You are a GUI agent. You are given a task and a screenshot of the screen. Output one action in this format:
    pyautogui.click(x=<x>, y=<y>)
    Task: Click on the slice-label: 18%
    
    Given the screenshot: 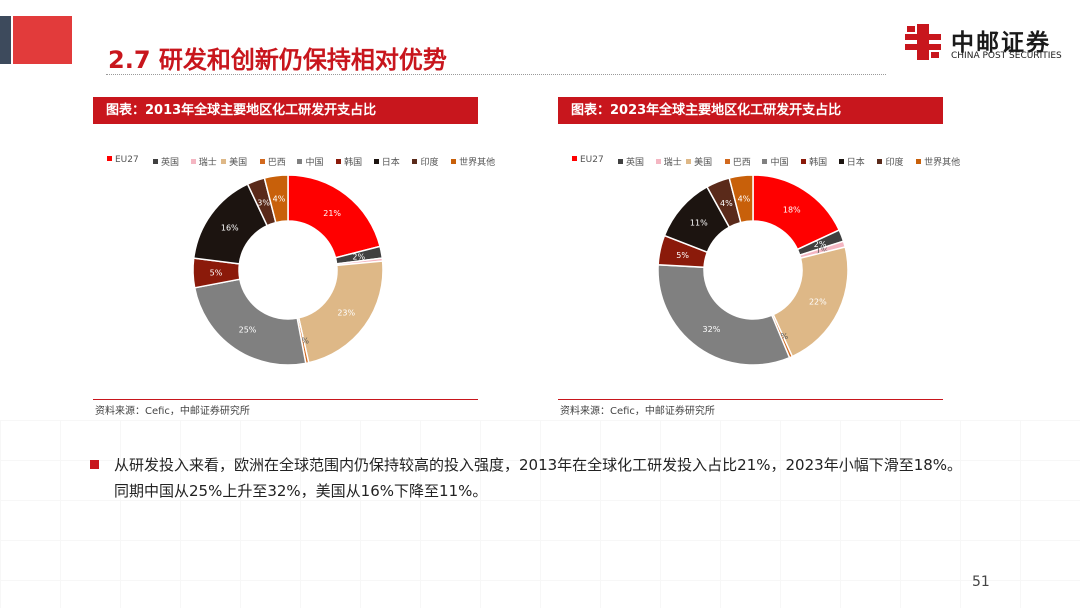 What is the action you would take?
    pyautogui.click(x=792, y=209)
    